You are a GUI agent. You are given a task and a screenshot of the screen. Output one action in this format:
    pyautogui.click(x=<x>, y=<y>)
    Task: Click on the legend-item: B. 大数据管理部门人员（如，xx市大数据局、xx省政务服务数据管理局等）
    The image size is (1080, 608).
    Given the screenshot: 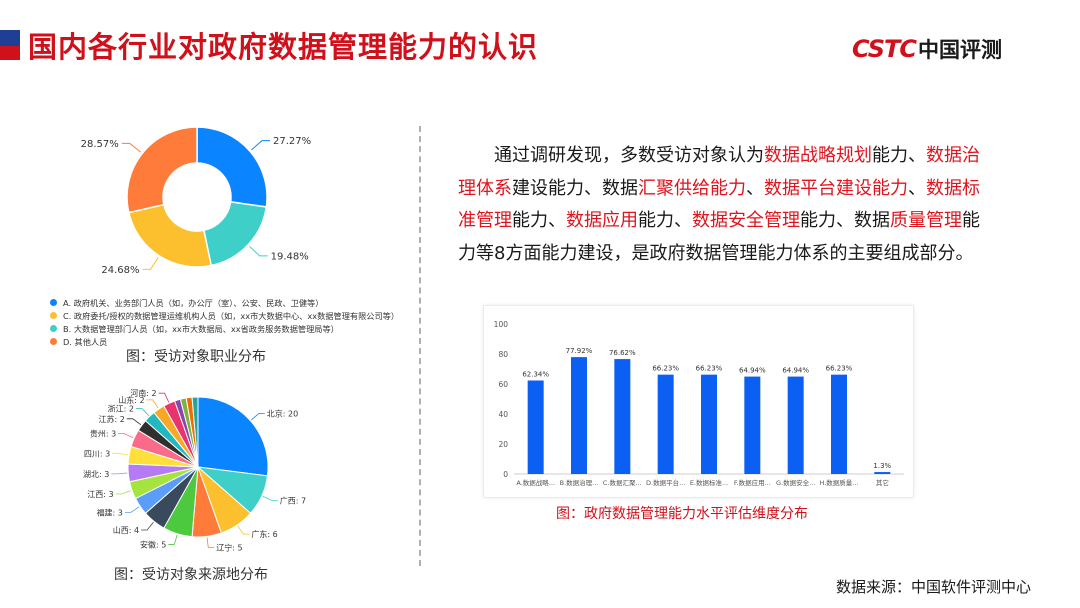 What is the action you would take?
    pyautogui.click(x=240, y=328)
    